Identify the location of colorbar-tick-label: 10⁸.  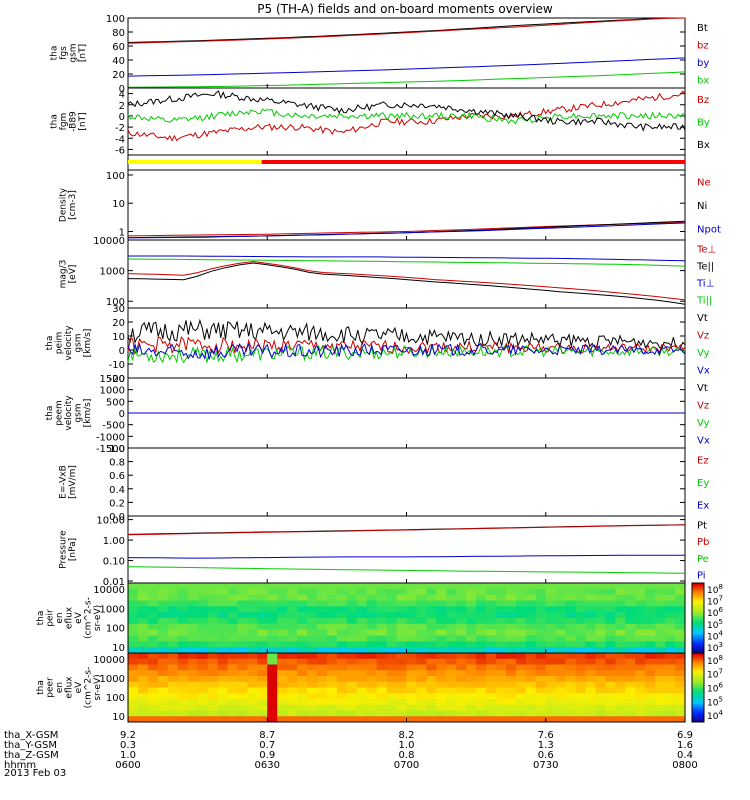
(715, 660).